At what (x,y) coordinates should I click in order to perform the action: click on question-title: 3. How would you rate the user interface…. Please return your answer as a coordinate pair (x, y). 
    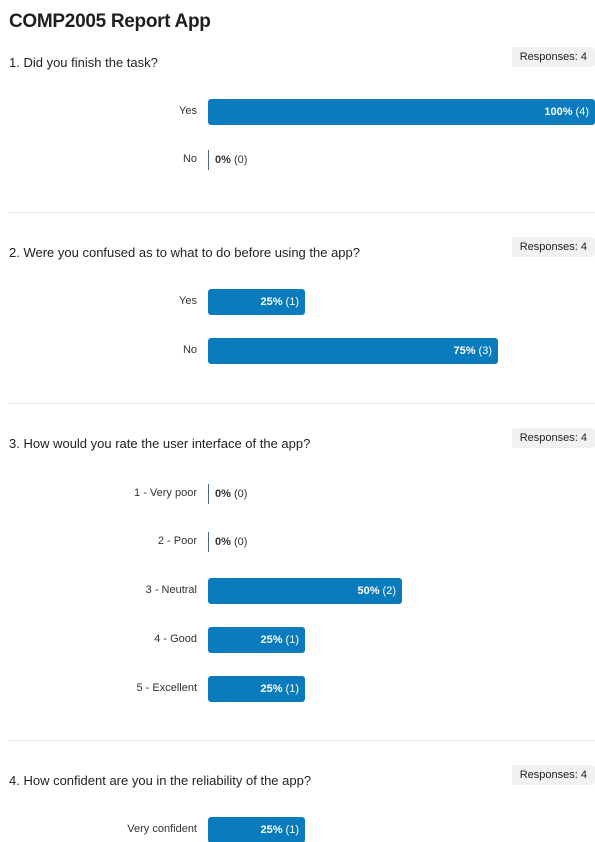
    Looking at the image, I should click on (160, 443).